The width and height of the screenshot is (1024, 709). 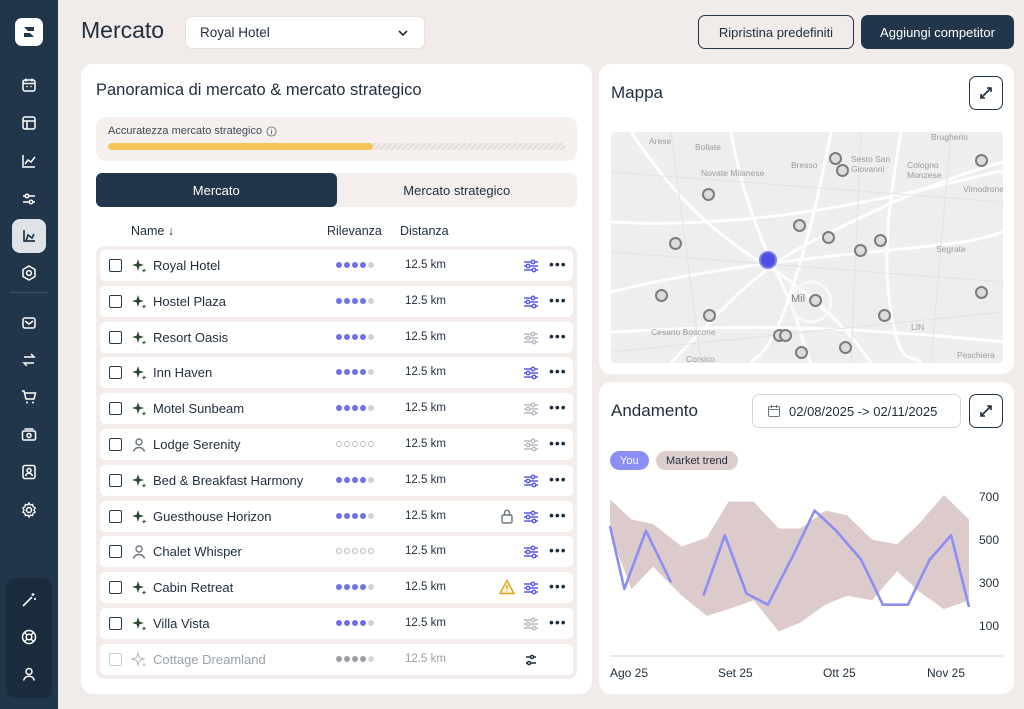 What do you see at coordinates (271, 131) in the screenshot?
I see `info-icon` at bounding box center [271, 131].